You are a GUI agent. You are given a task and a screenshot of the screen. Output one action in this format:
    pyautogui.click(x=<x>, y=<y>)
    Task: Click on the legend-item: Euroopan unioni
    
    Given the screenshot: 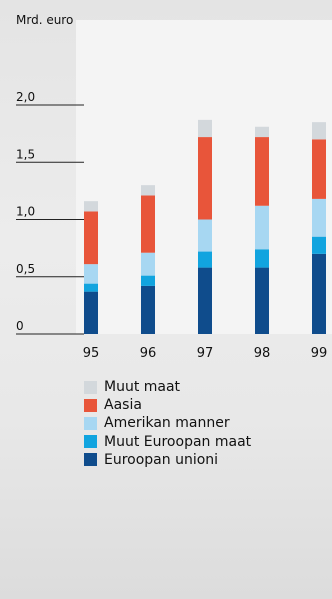 What is the action you would take?
    pyautogui.click(x=167, y=460)
    